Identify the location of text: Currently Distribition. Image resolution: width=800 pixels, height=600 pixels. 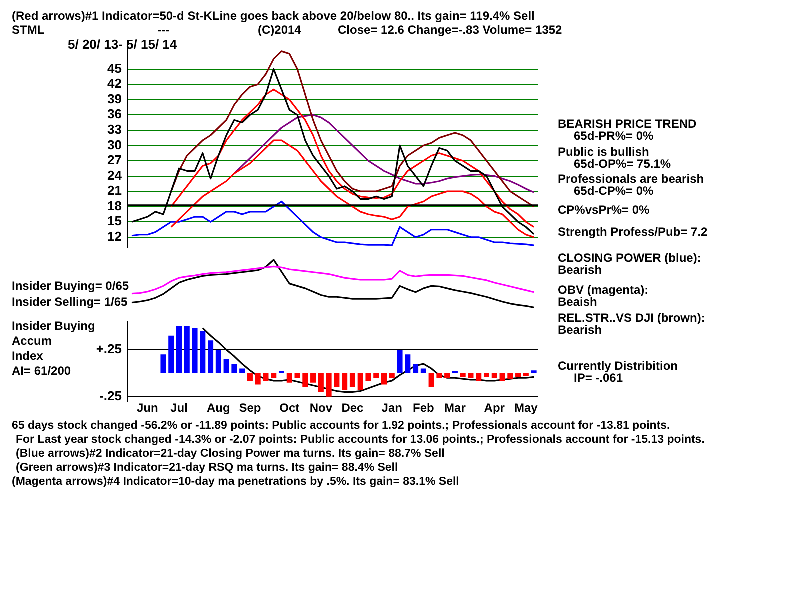
(618, 366).